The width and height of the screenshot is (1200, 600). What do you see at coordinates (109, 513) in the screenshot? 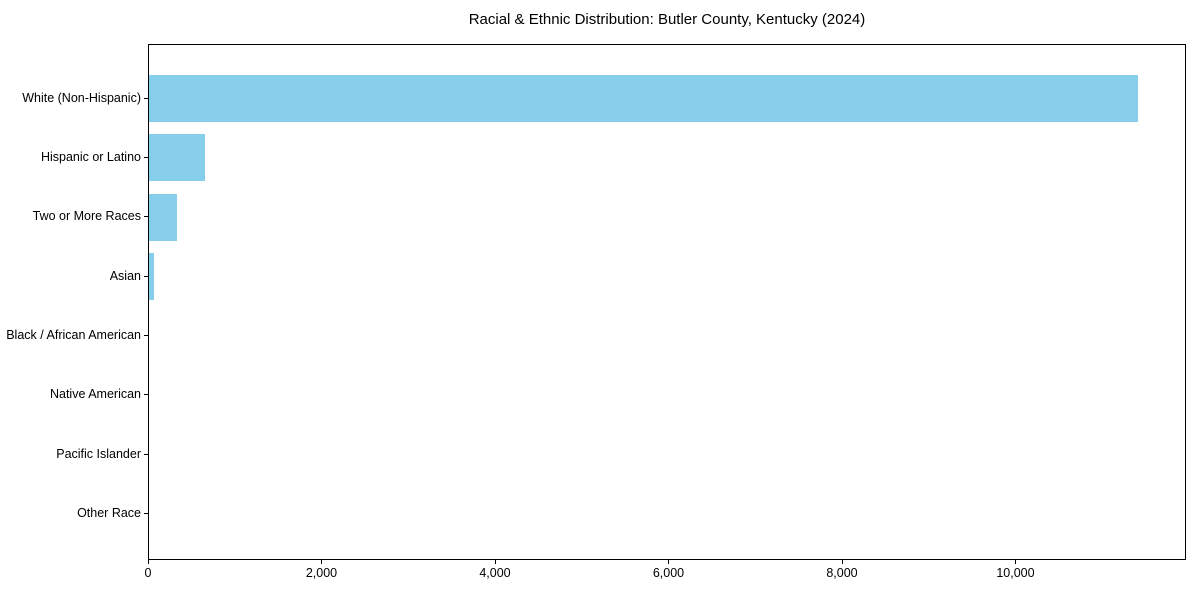
I see `y-axis-category-label: Other Race` at bounding box center [109, 513].